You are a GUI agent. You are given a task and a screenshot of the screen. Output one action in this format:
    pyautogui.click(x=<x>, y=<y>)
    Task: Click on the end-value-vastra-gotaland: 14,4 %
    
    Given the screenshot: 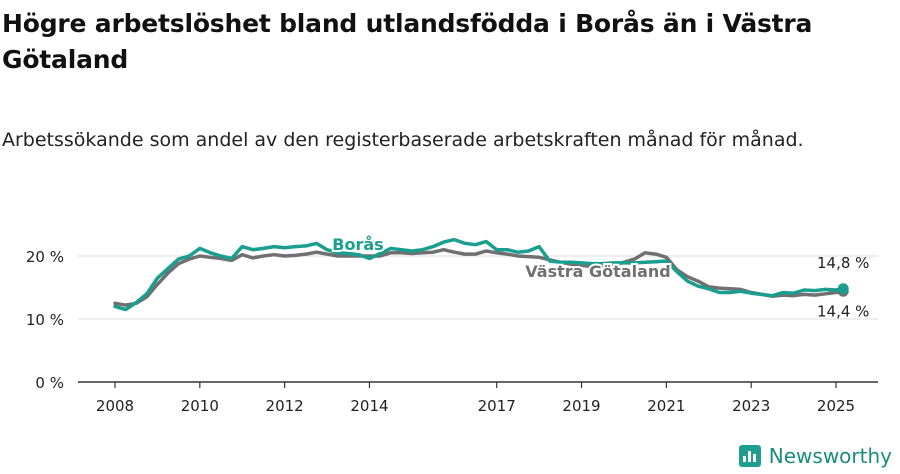 What is the action you would take?
    pyautogui.click(x=843, y=311)
    